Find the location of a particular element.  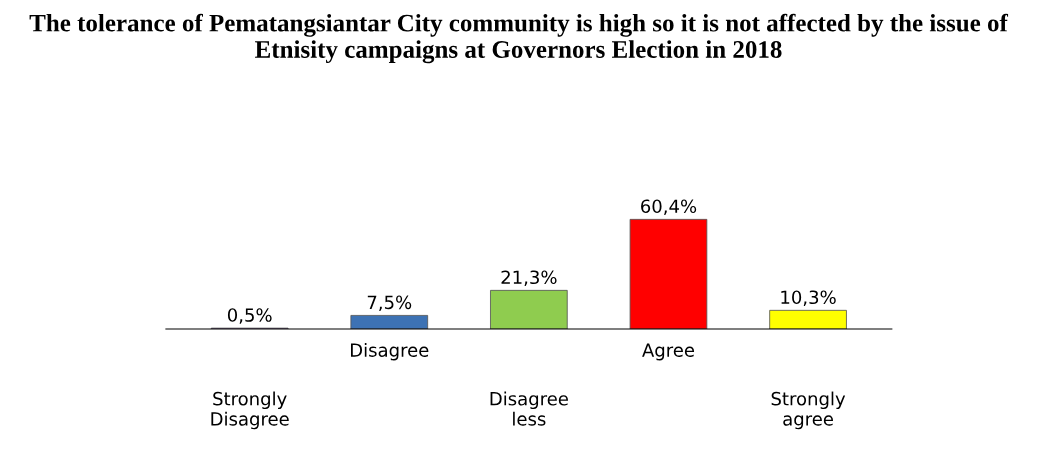

data-label: 10,3% is located at coordinates (808, 298).